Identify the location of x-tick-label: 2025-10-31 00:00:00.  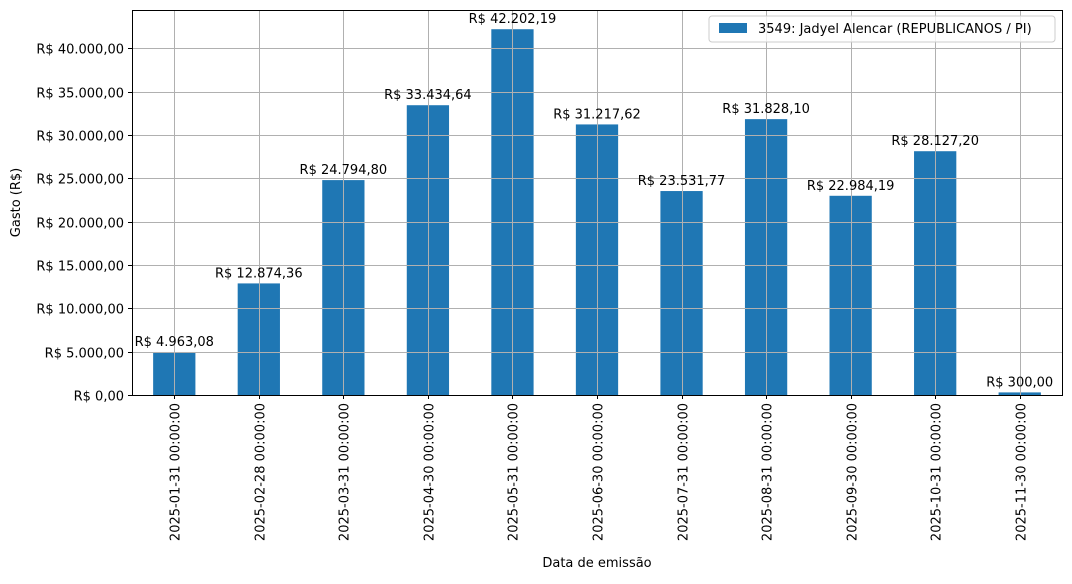
(937, 472).